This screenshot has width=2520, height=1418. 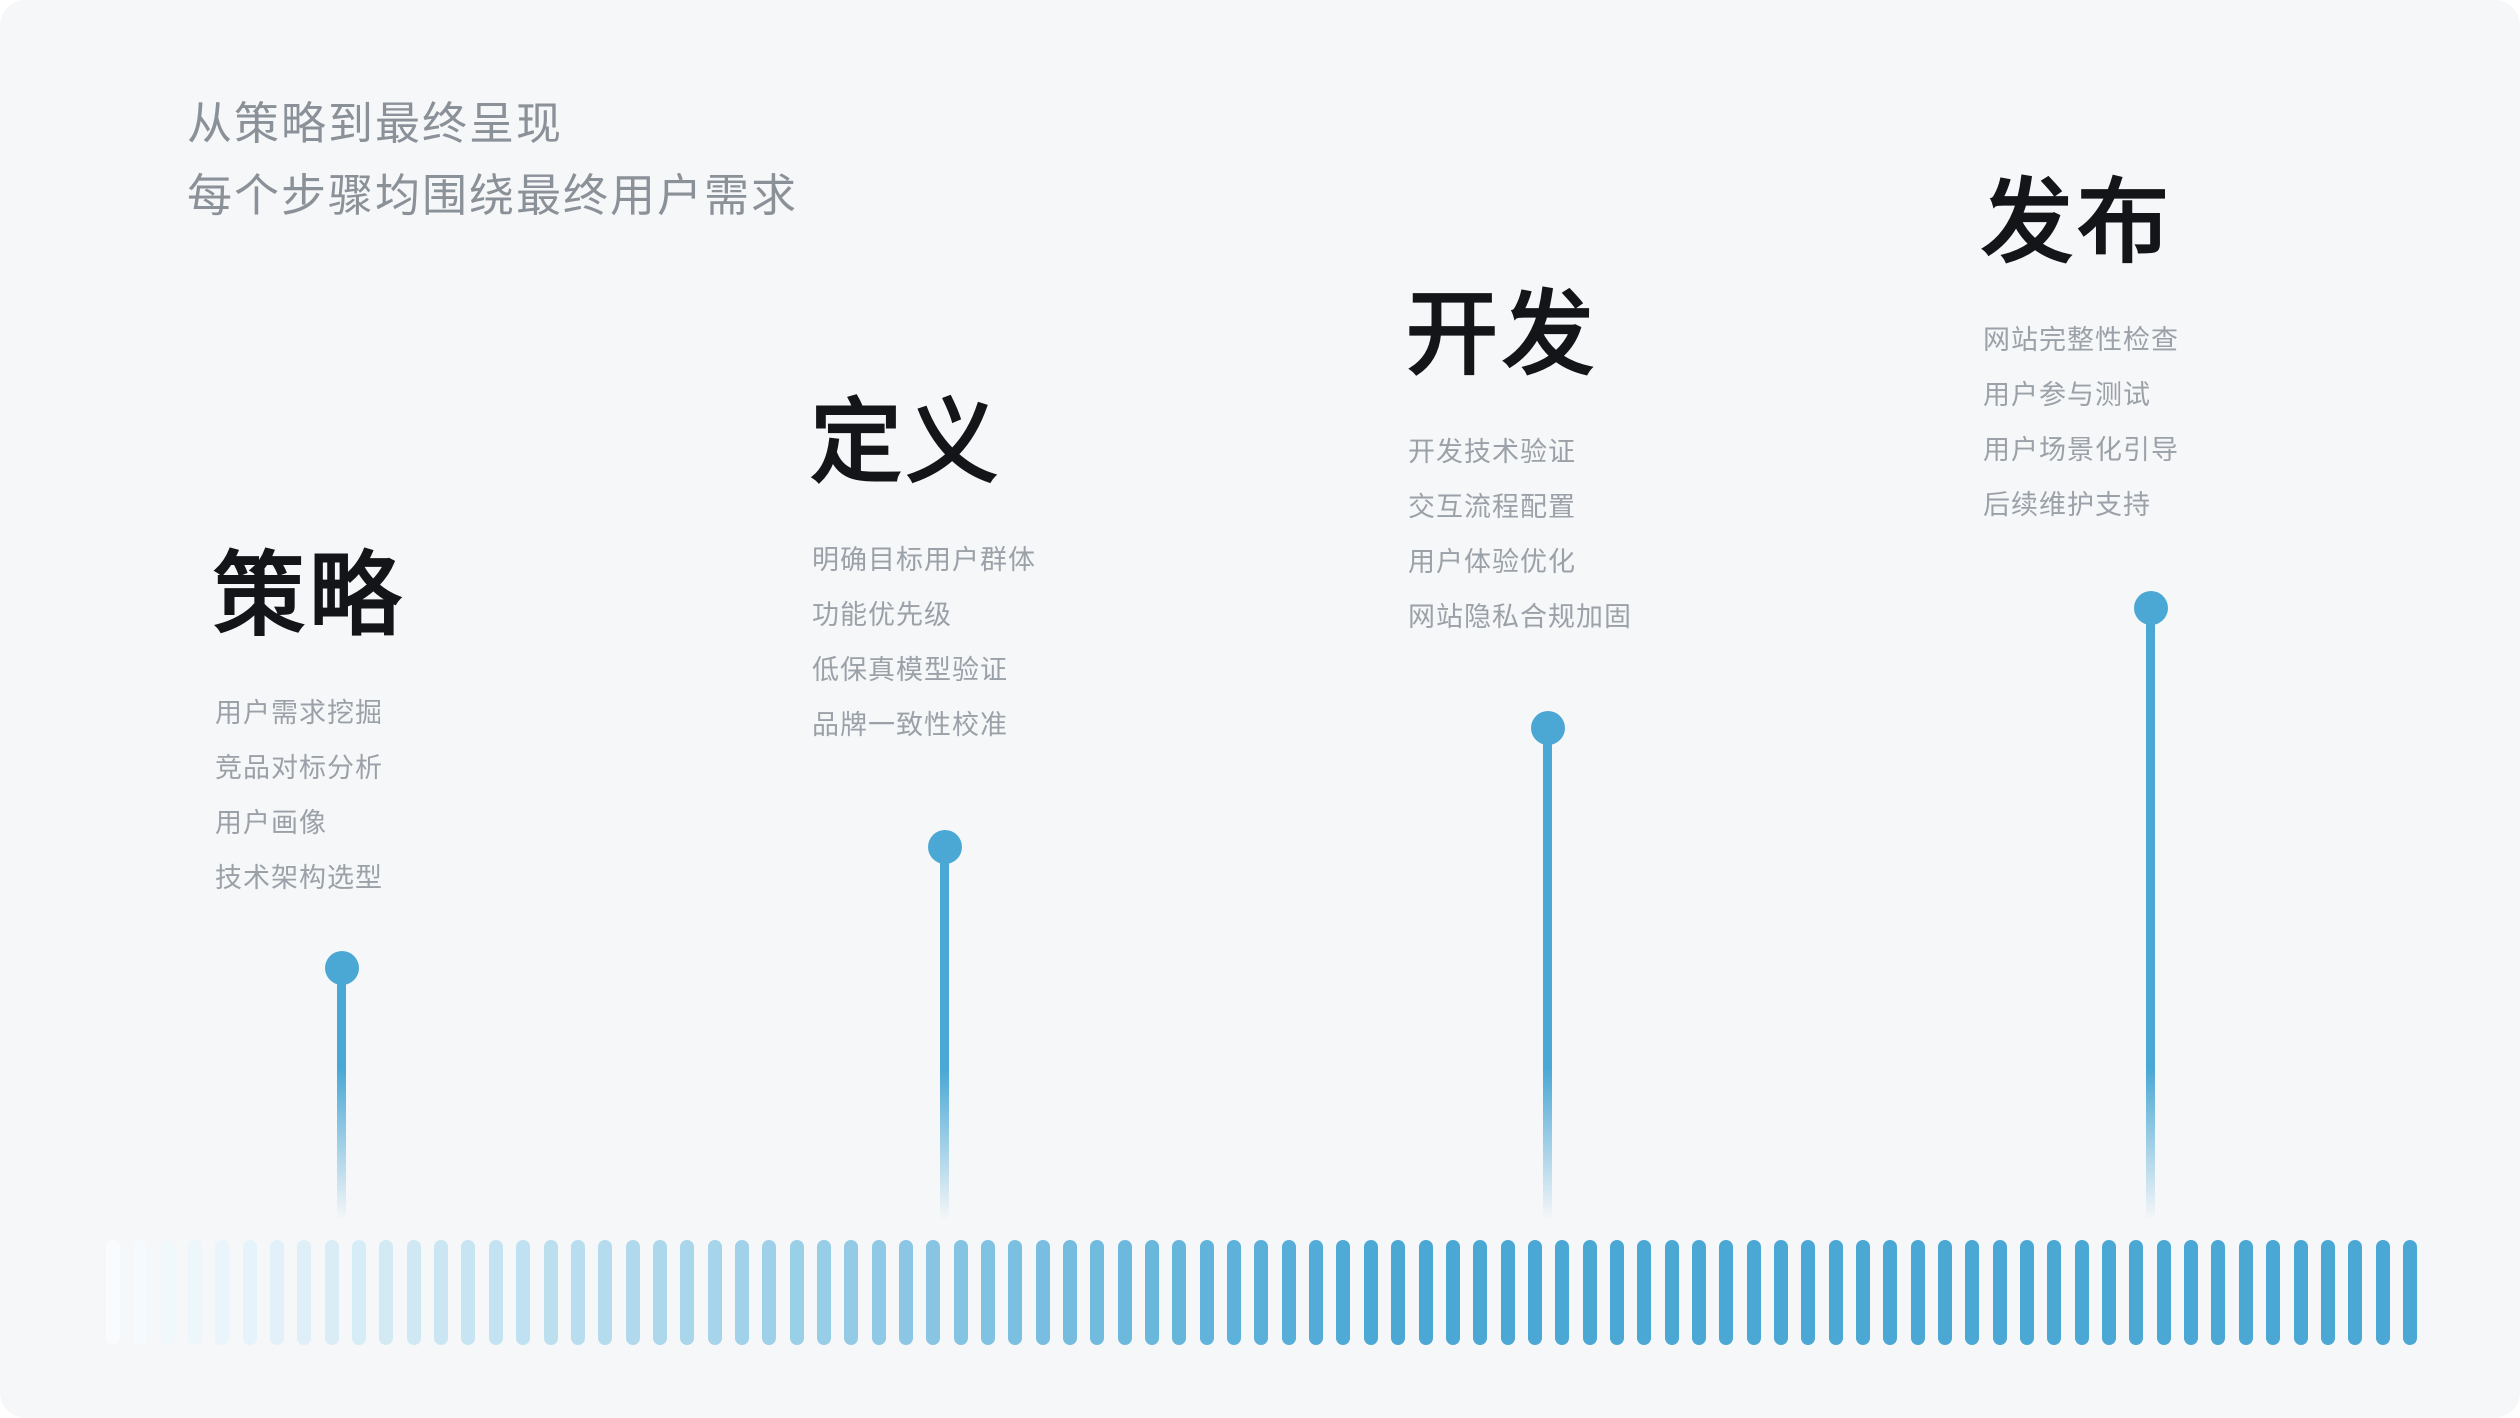 I want to click on stage-item: 功能优先级, so click(x=882, y=615).